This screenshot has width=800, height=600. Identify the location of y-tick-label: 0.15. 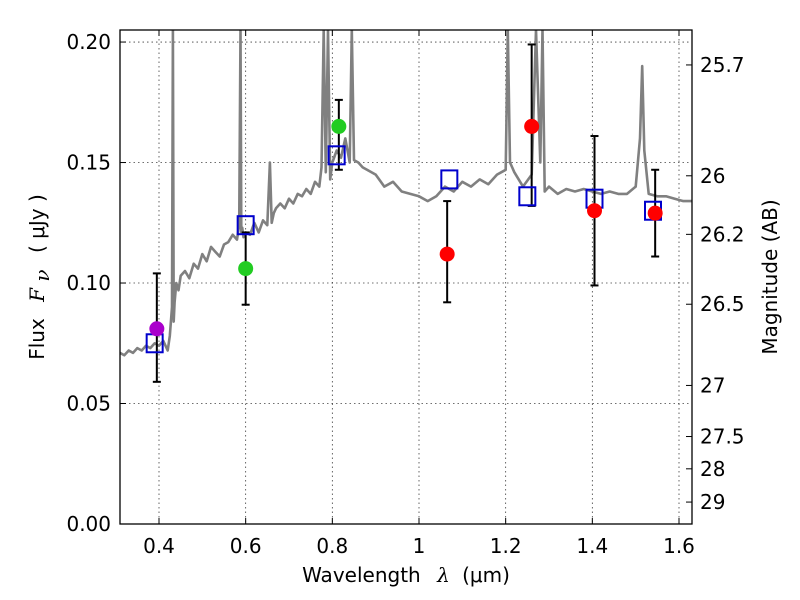
(88, 163).